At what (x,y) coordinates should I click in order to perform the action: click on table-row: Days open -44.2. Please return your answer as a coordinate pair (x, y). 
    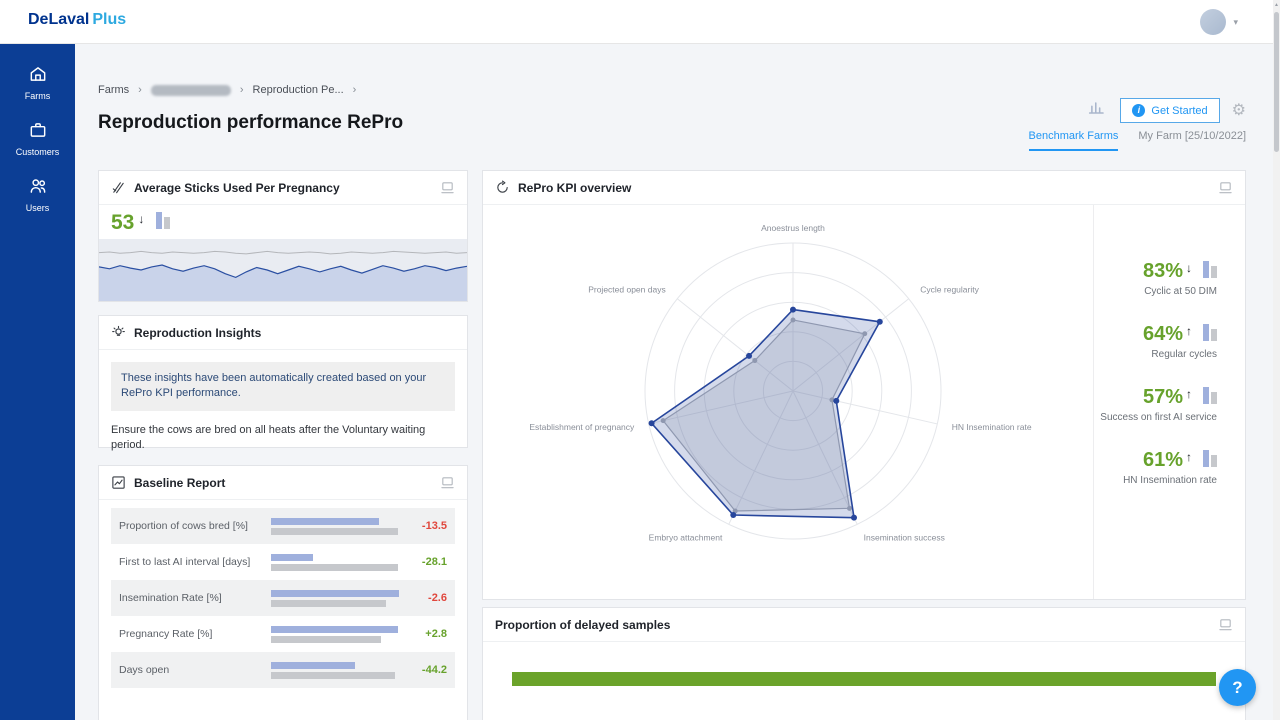
    Looking at the image, I should click on (283, 670).